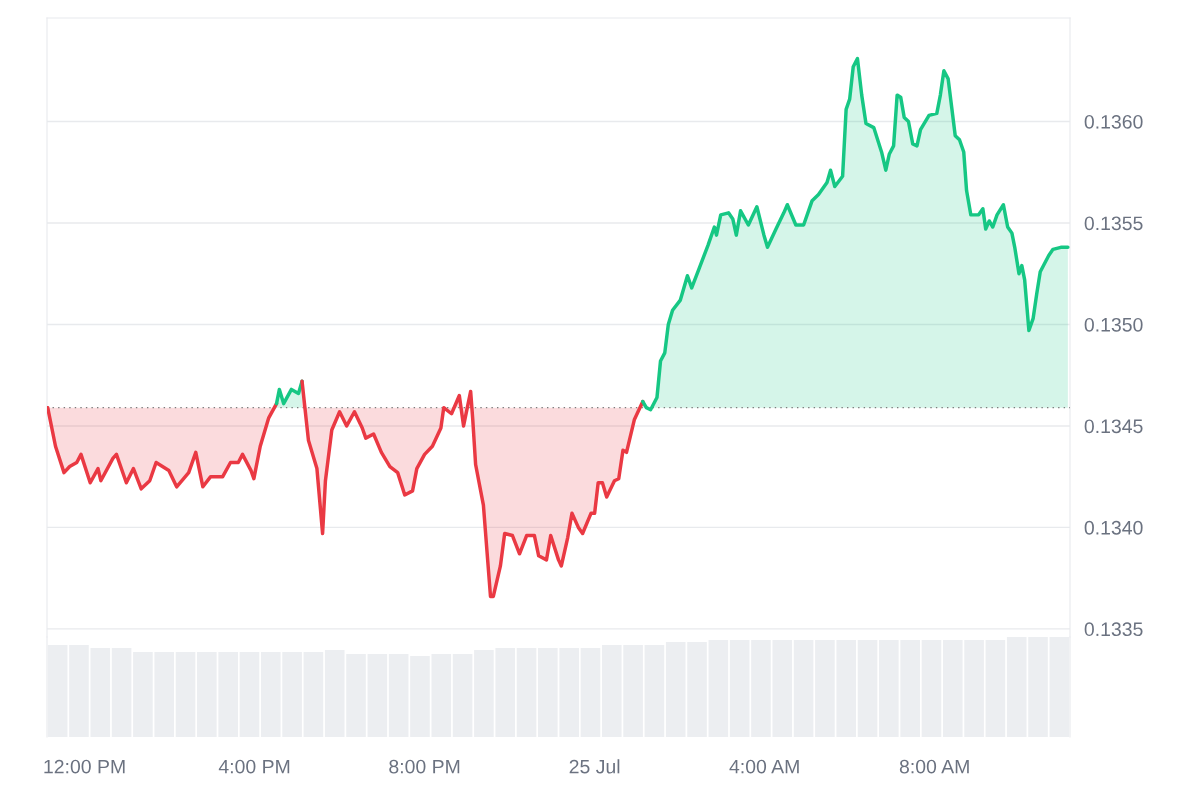 The width and height of the screenshot is (1200, 800). What do you see at coordinates (764, 766) in the screenshot?
I see `x-tick-label: 4:00 AM` at bounding box center [764, 766].